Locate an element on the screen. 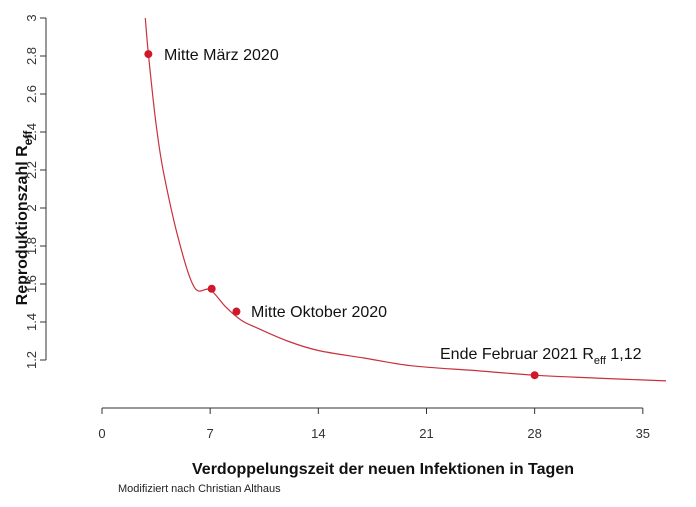  y-tick-label: 1.6 is located at coordinates (31, 284).